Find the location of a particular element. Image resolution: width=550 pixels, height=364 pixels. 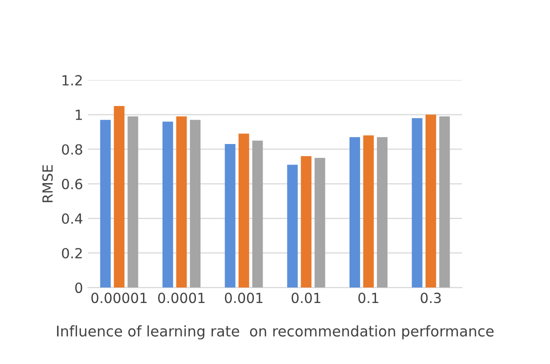

x-tick-label: 0.0001 is located at coordinates (181, 298).